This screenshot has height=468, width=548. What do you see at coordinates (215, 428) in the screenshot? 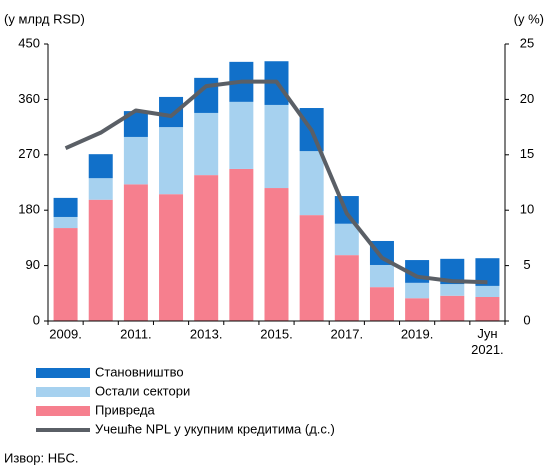
I see `legend-label: Учешће NPL у укупним кредитима (д.с.)` at bounding box center [215, 428].